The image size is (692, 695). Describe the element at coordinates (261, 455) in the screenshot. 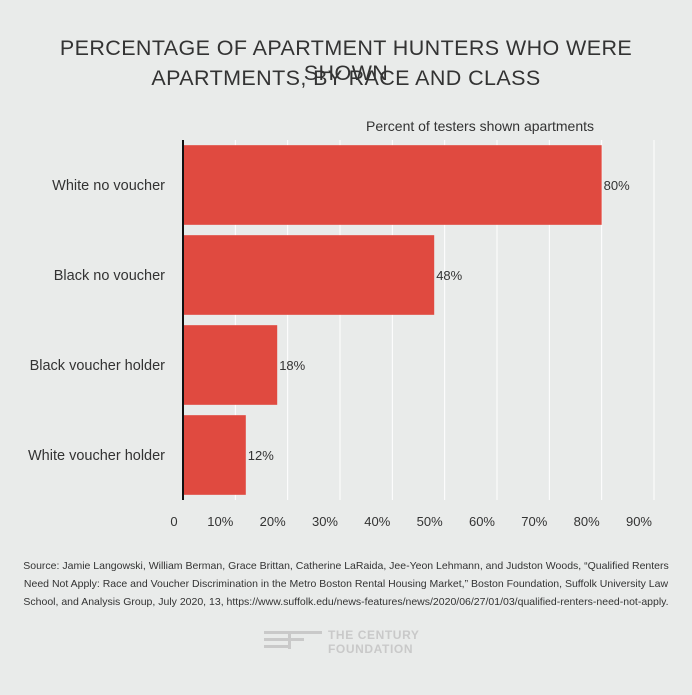

I see `data-label: 12%` at that location.